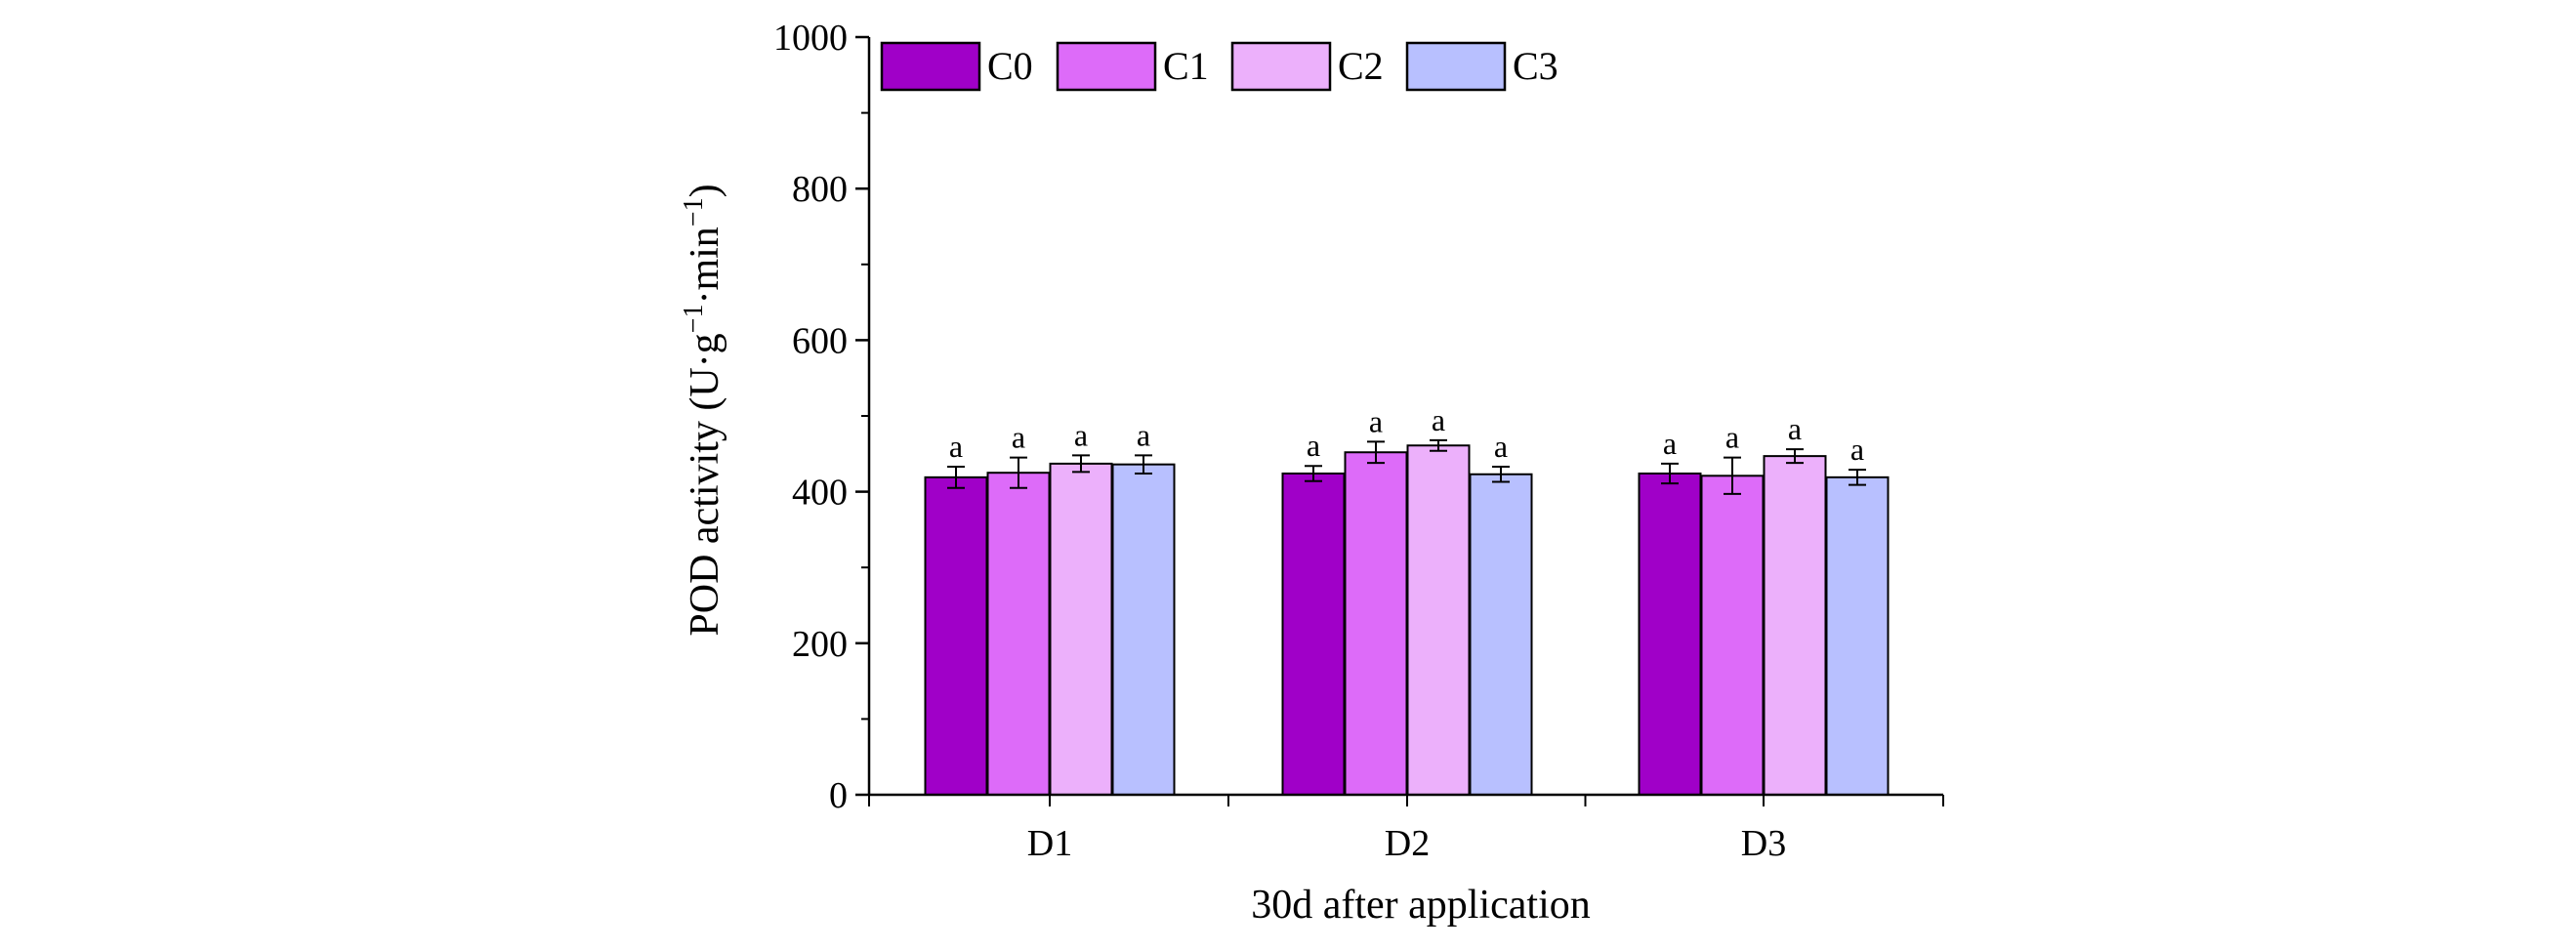 This screenshot has height=950, width=2576. I want to click on y-axis-title-end: ), so click(705, 190).